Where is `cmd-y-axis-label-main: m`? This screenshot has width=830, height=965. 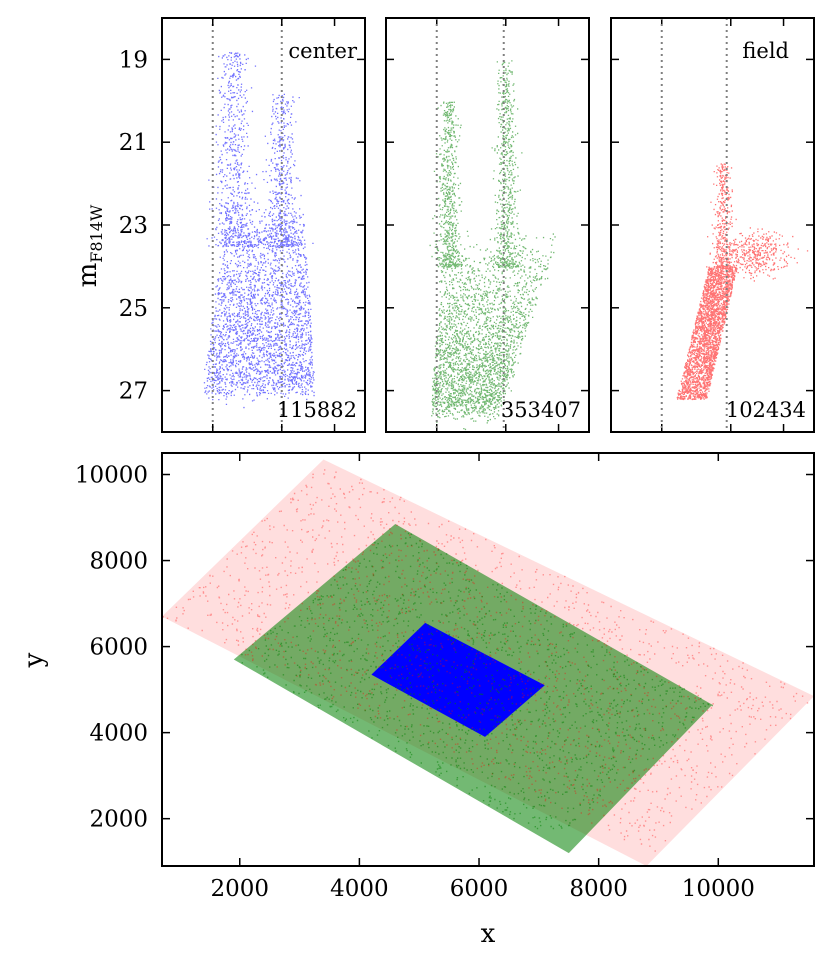
cmd-y-axis-label-main: m is located at coordinates (88, 275).